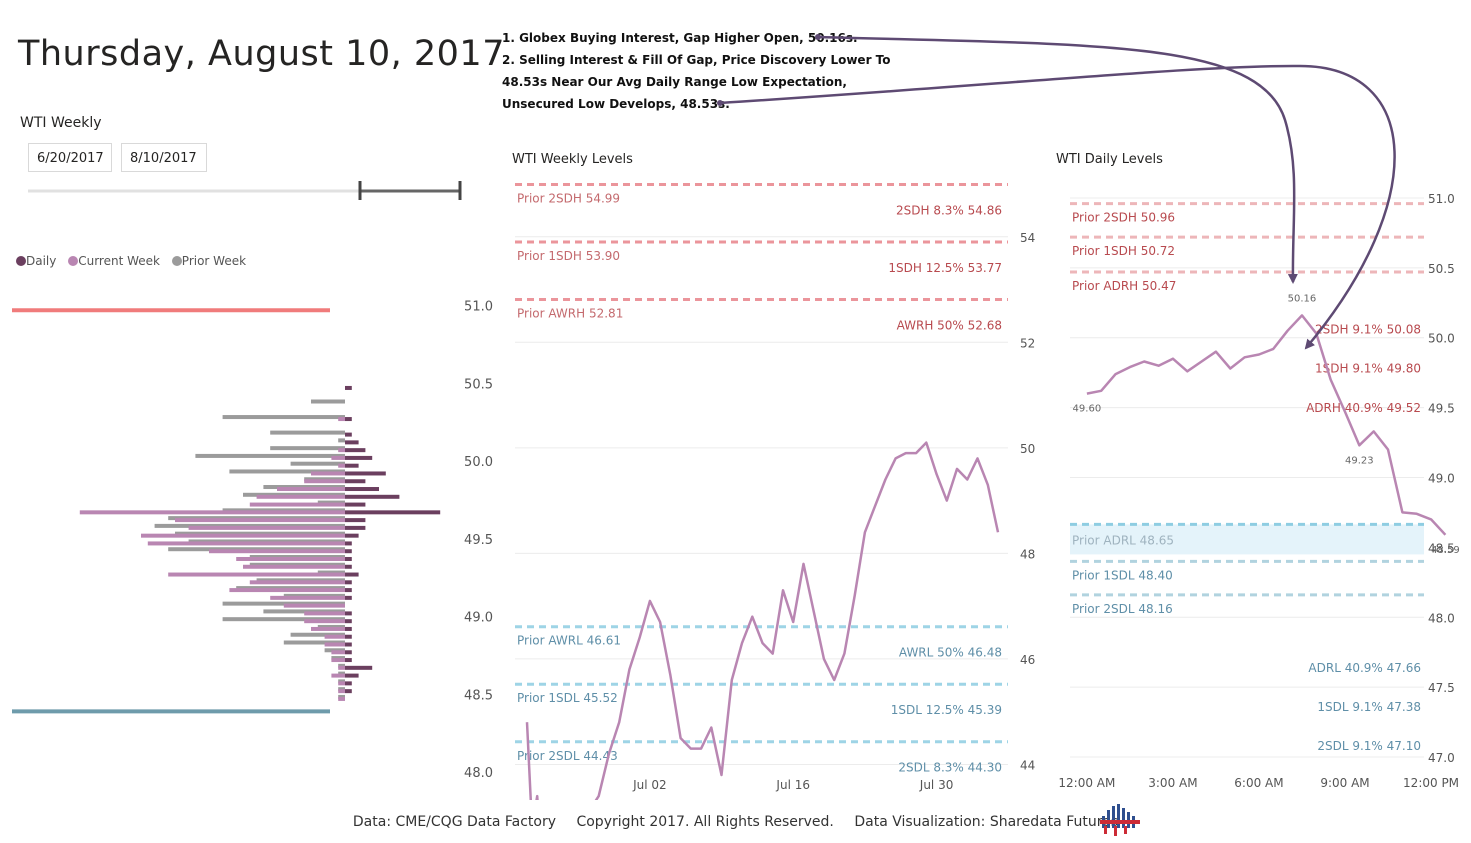 This screenshot has height=843, width=1471. What do you see at coordinates (1441, 339) in the screenshot?
I see `daily-y-tick: 50.0` at bounding box center [1441, 339].